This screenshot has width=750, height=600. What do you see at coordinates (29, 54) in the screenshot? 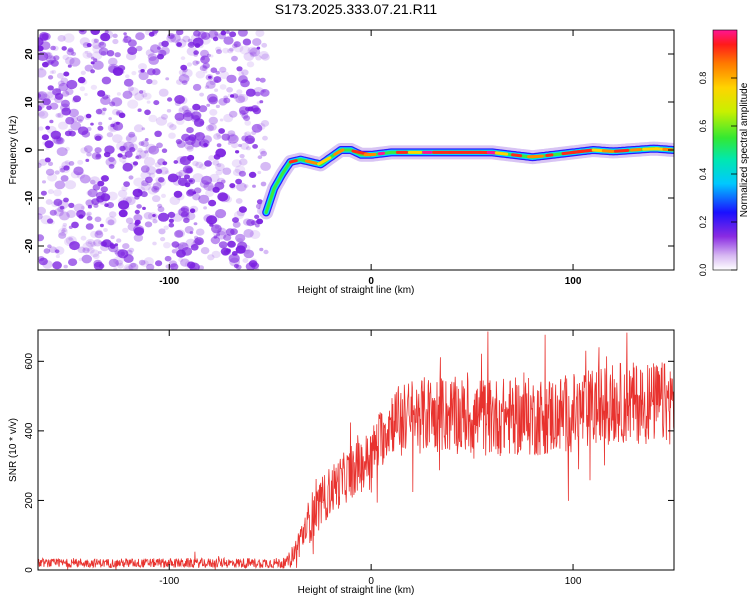
I see `y-tick-label: 20` at bounding box center [29, 54].